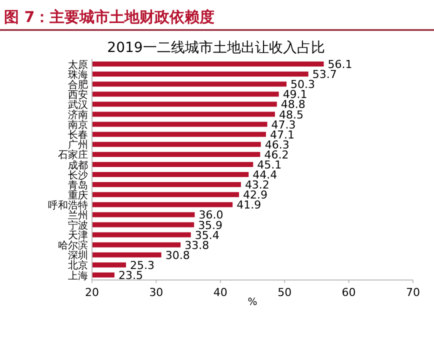 This screenshot has width=434, height=338. I want to click on y-tick-label: 青岛, so click(78, 185).